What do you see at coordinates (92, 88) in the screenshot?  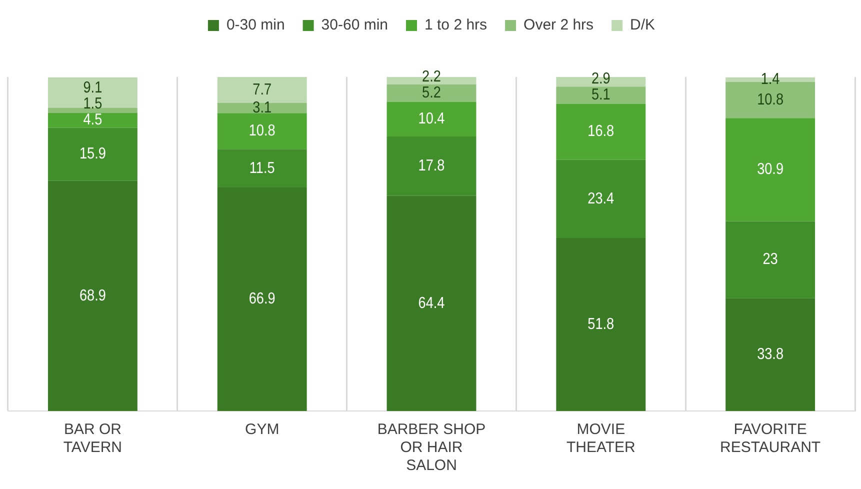 I see `data-label: 9.1` at bounding box center [92, 88].